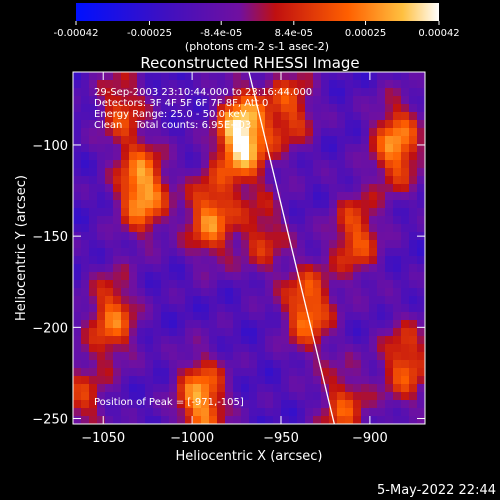  What do you see at coordinates (50, 146) in the screenshot?
I see `y-tick-label: −100` at bounding box center [50, 146].